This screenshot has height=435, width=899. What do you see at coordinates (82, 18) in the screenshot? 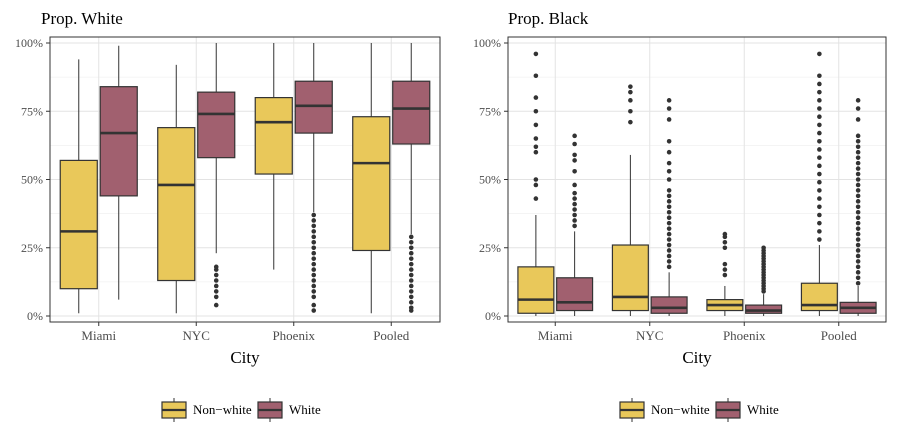
I see `chart-title: Prop. White` at bounding box center [82, 18].